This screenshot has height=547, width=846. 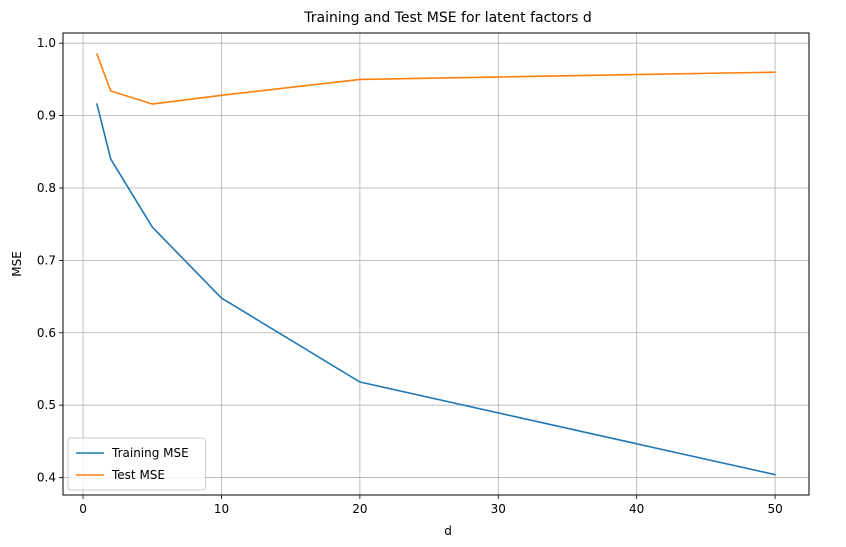 I want to click on y-tick-label: 1.0, so click(x=46, y=43).